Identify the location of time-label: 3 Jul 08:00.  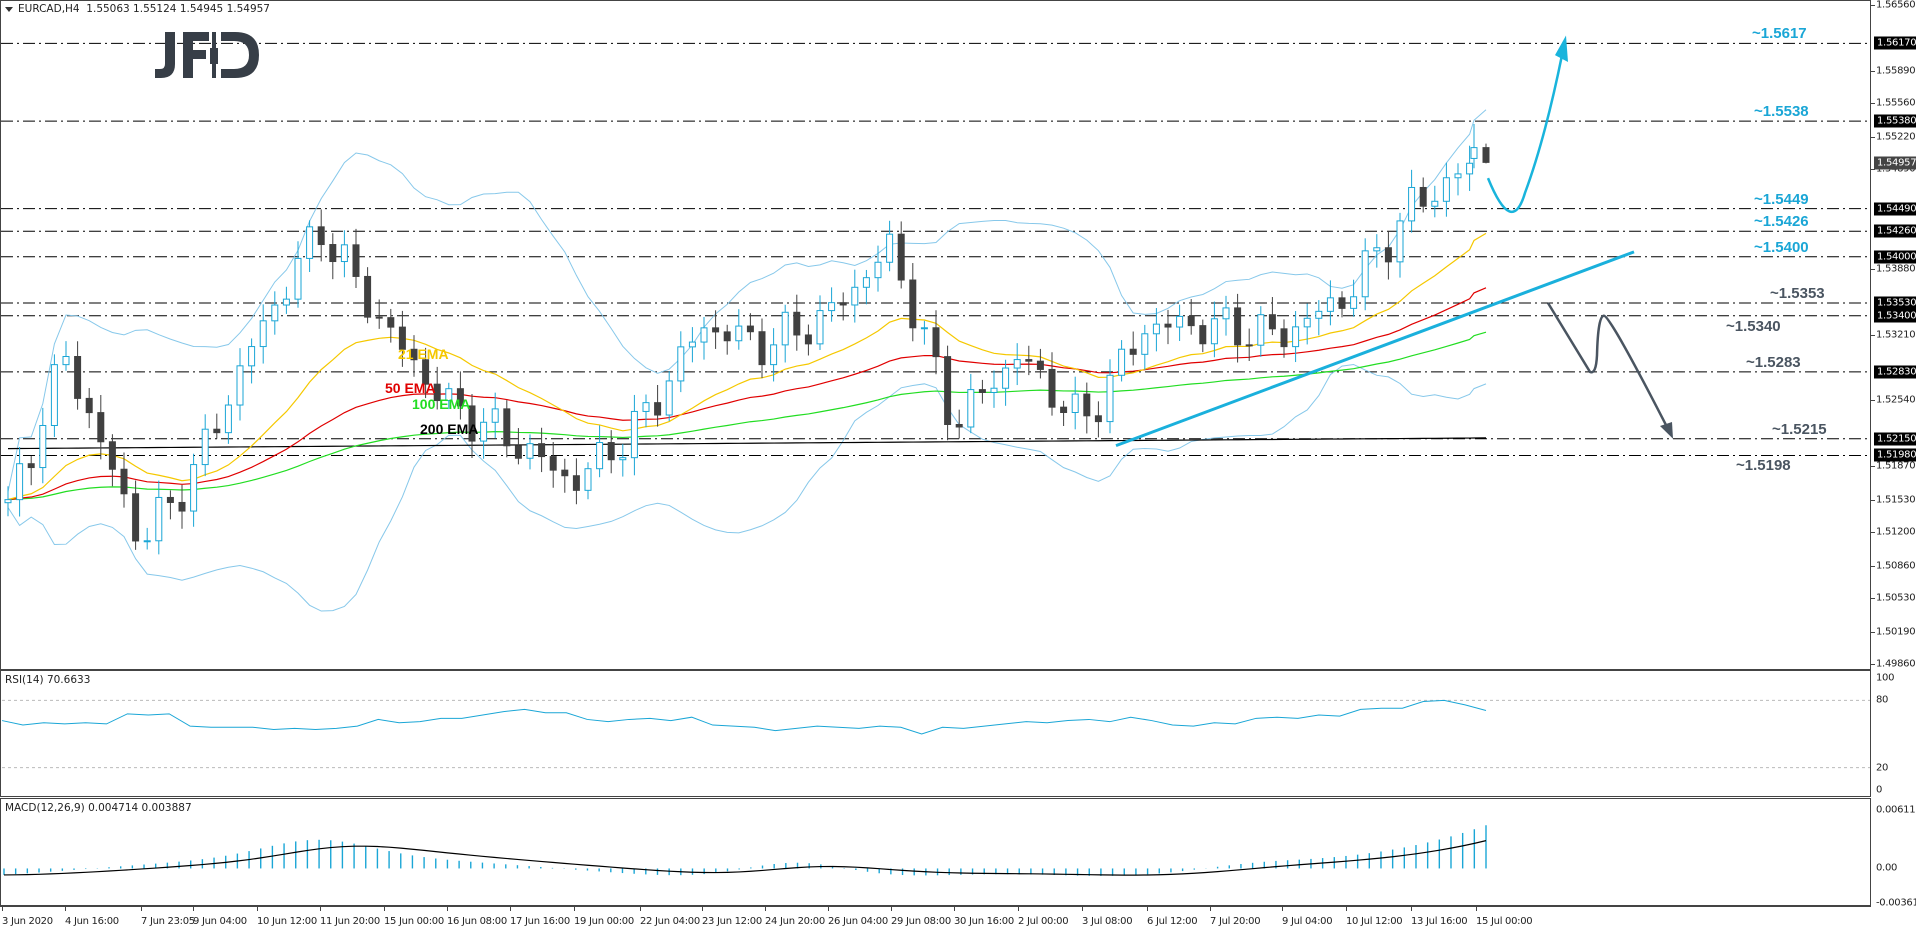
(1107, 921).